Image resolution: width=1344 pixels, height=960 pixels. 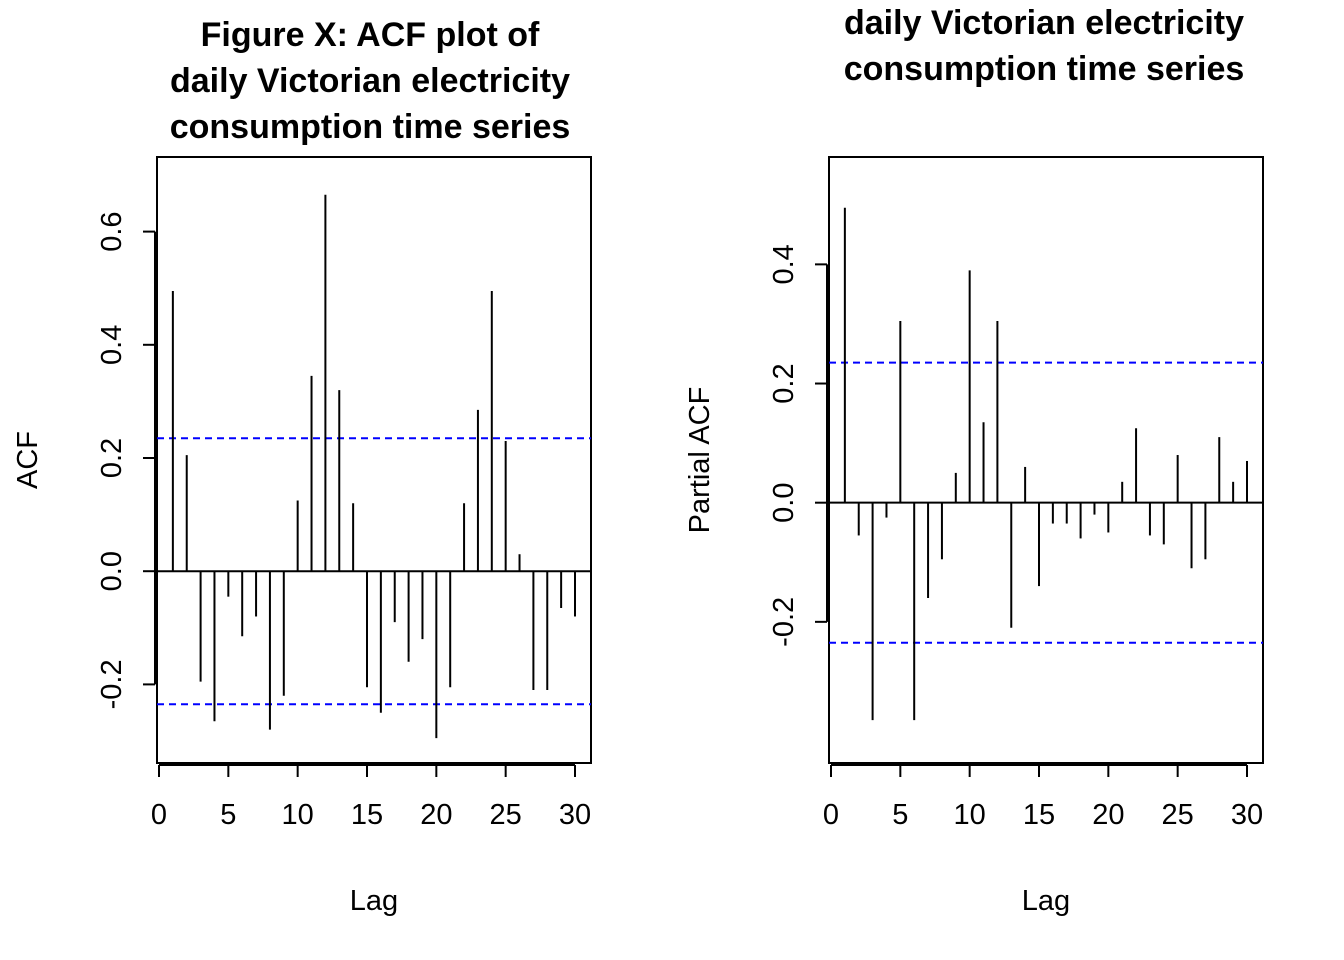 What do you see at coordinates (28, 460) in the screenshot?
I see `y-axis-title: ACF` at bounding box center [28, 460].